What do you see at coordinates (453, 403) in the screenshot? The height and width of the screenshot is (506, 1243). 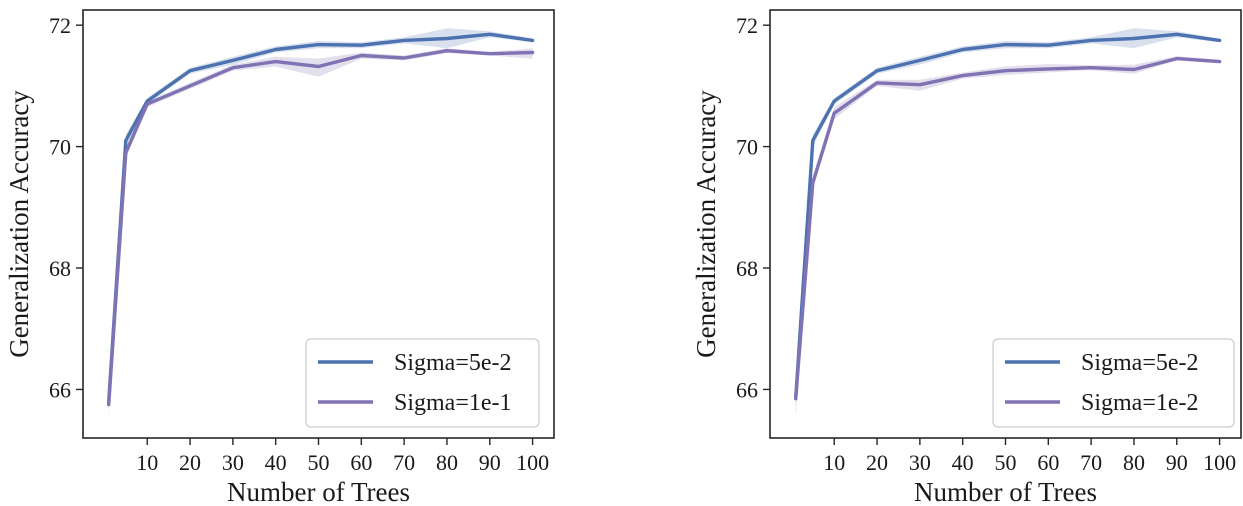 I see `legend-label-2: Sigma=1e-1` at bounding box center [453, 403].